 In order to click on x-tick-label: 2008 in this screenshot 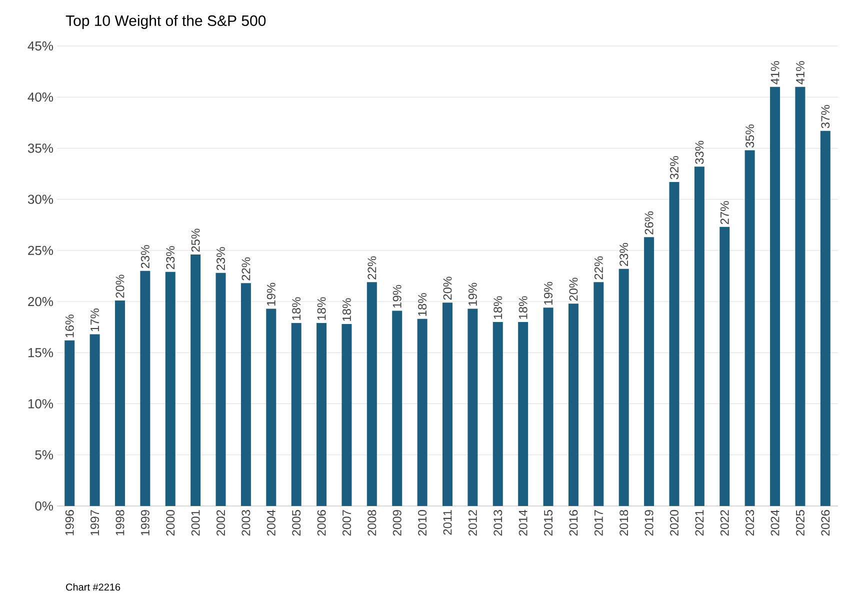, I will do `click(372, 523)`.